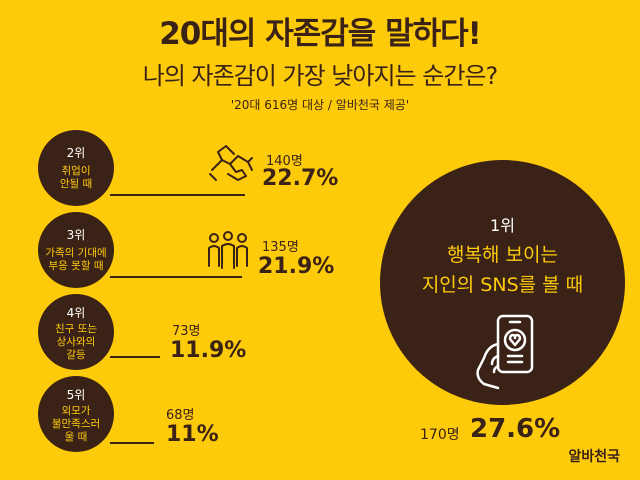 The width and height of the screenshot is (640, 480). I want to click on rank-4-circle: 4위 친구 또는 상사와의 갈등, so click(76, 332).